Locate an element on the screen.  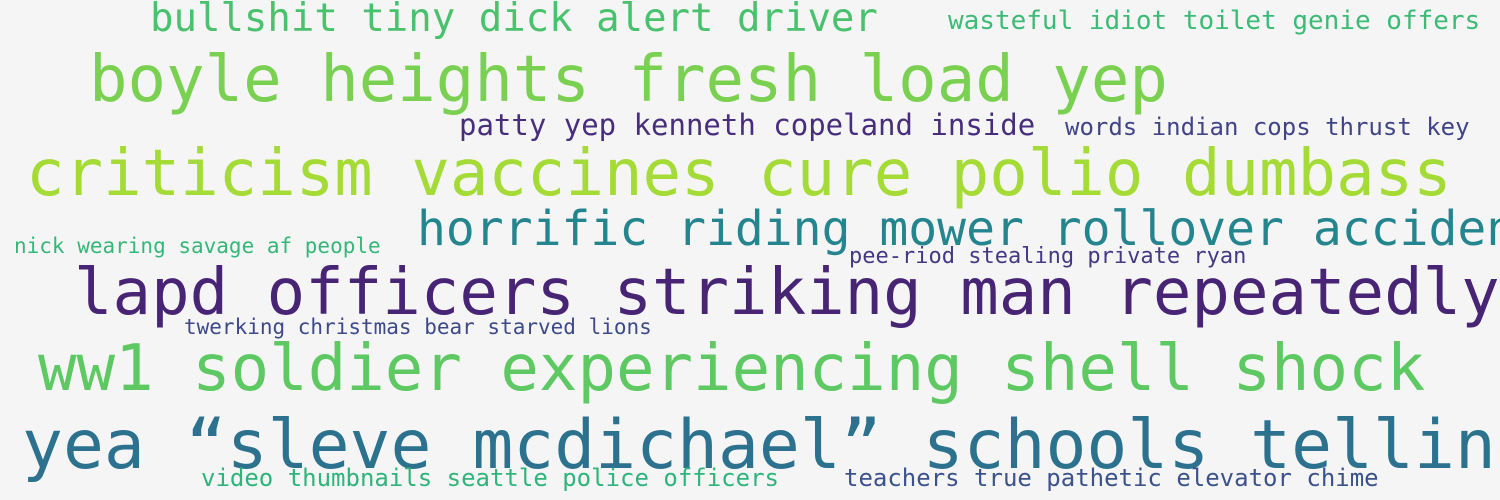
word-phrase: criticism vaccines cure polio dumbass is located at coordinates (739, 174).